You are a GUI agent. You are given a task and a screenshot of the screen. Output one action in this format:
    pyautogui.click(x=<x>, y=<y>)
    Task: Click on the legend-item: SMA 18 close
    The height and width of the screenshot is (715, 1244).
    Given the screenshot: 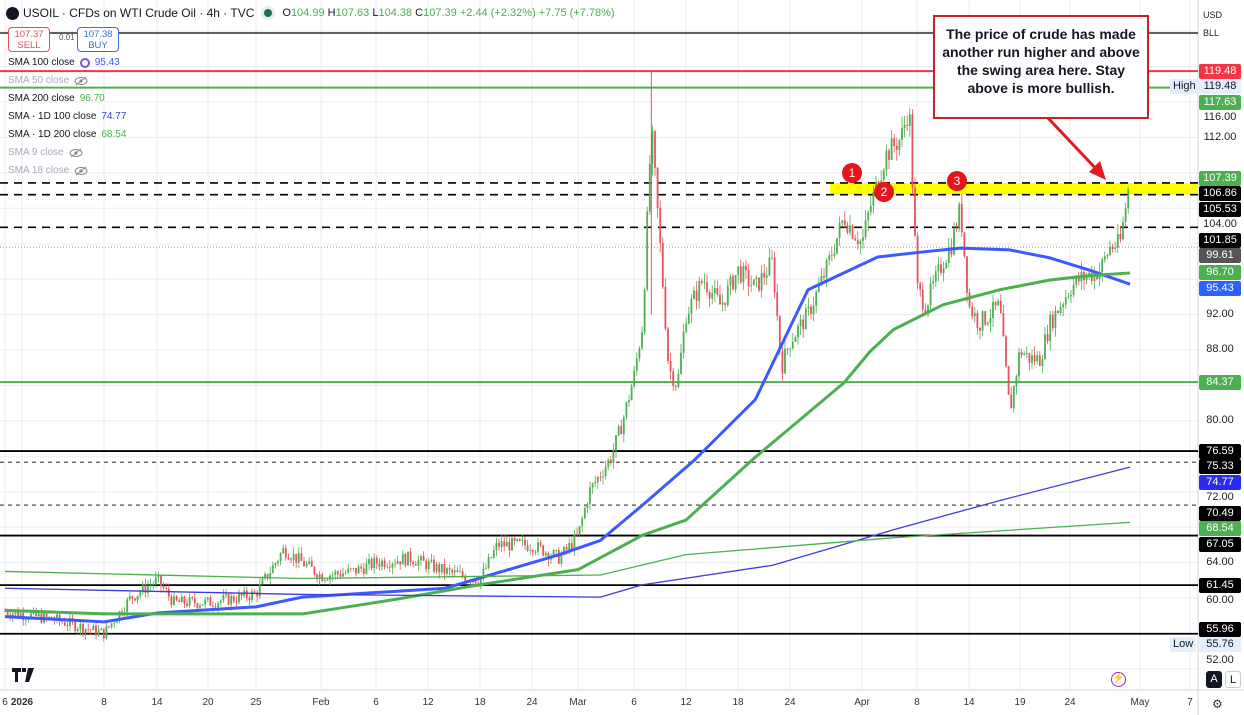 What is the action you would take?
    pyautogui.click(x=48, y=170)
    